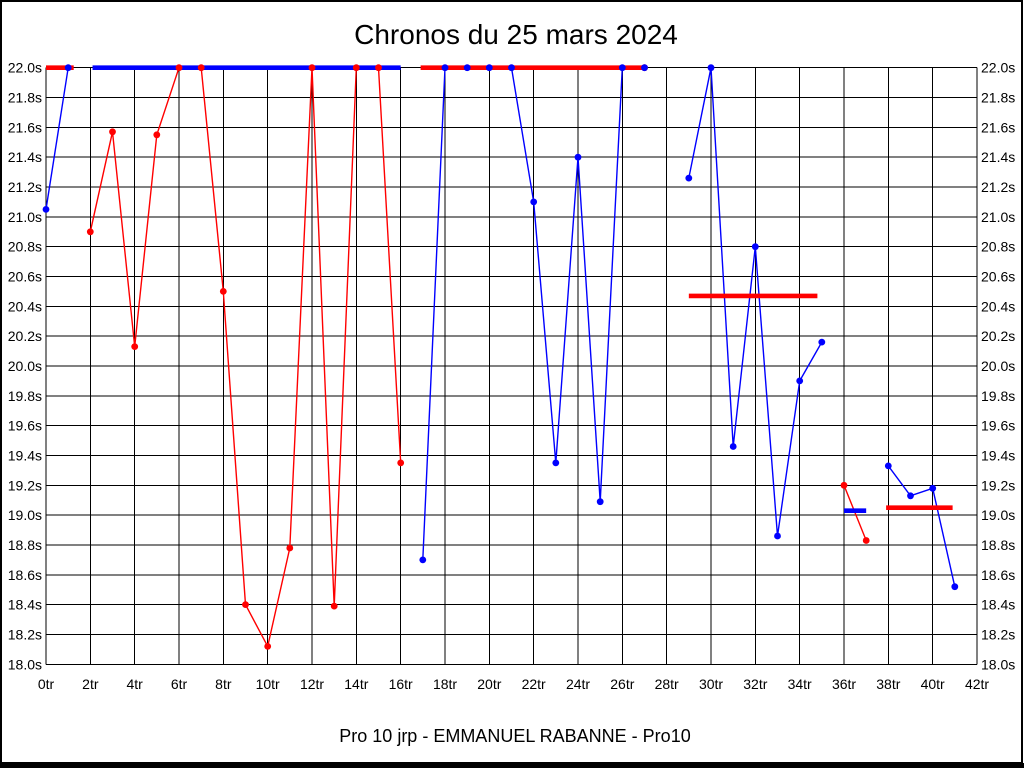 The image size is (1024, 768). I want to click on y-tick-label-right: 21.6s, so click(998, 127).